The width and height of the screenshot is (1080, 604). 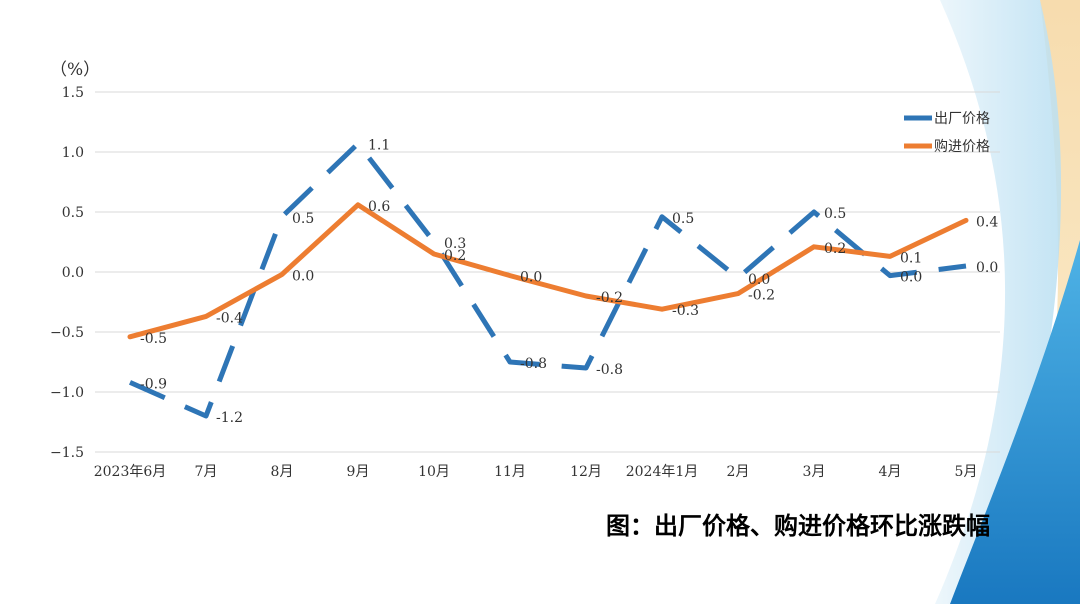 I want to click on data-label: -1.2, so click(x=229, y=418).